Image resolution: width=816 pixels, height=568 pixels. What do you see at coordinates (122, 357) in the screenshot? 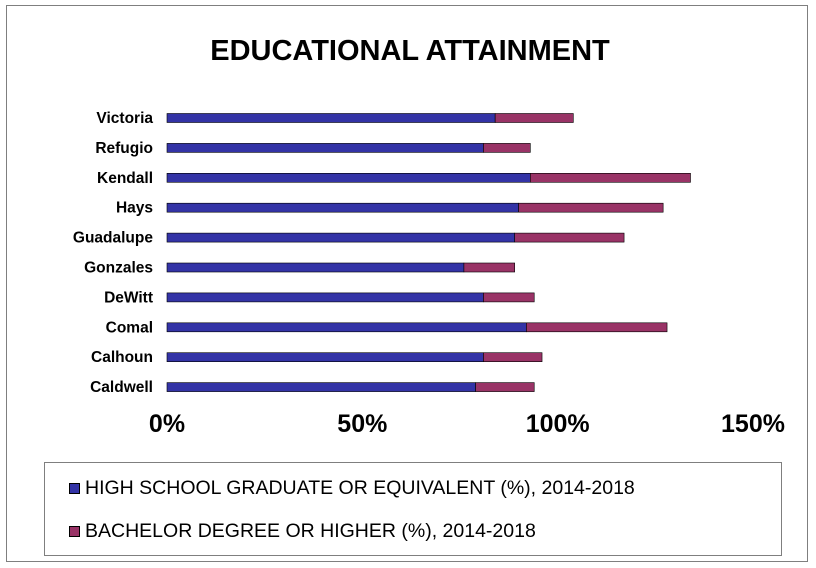
I see `category-label-calhoun: Calhoun` at bounding box center [122, 357].